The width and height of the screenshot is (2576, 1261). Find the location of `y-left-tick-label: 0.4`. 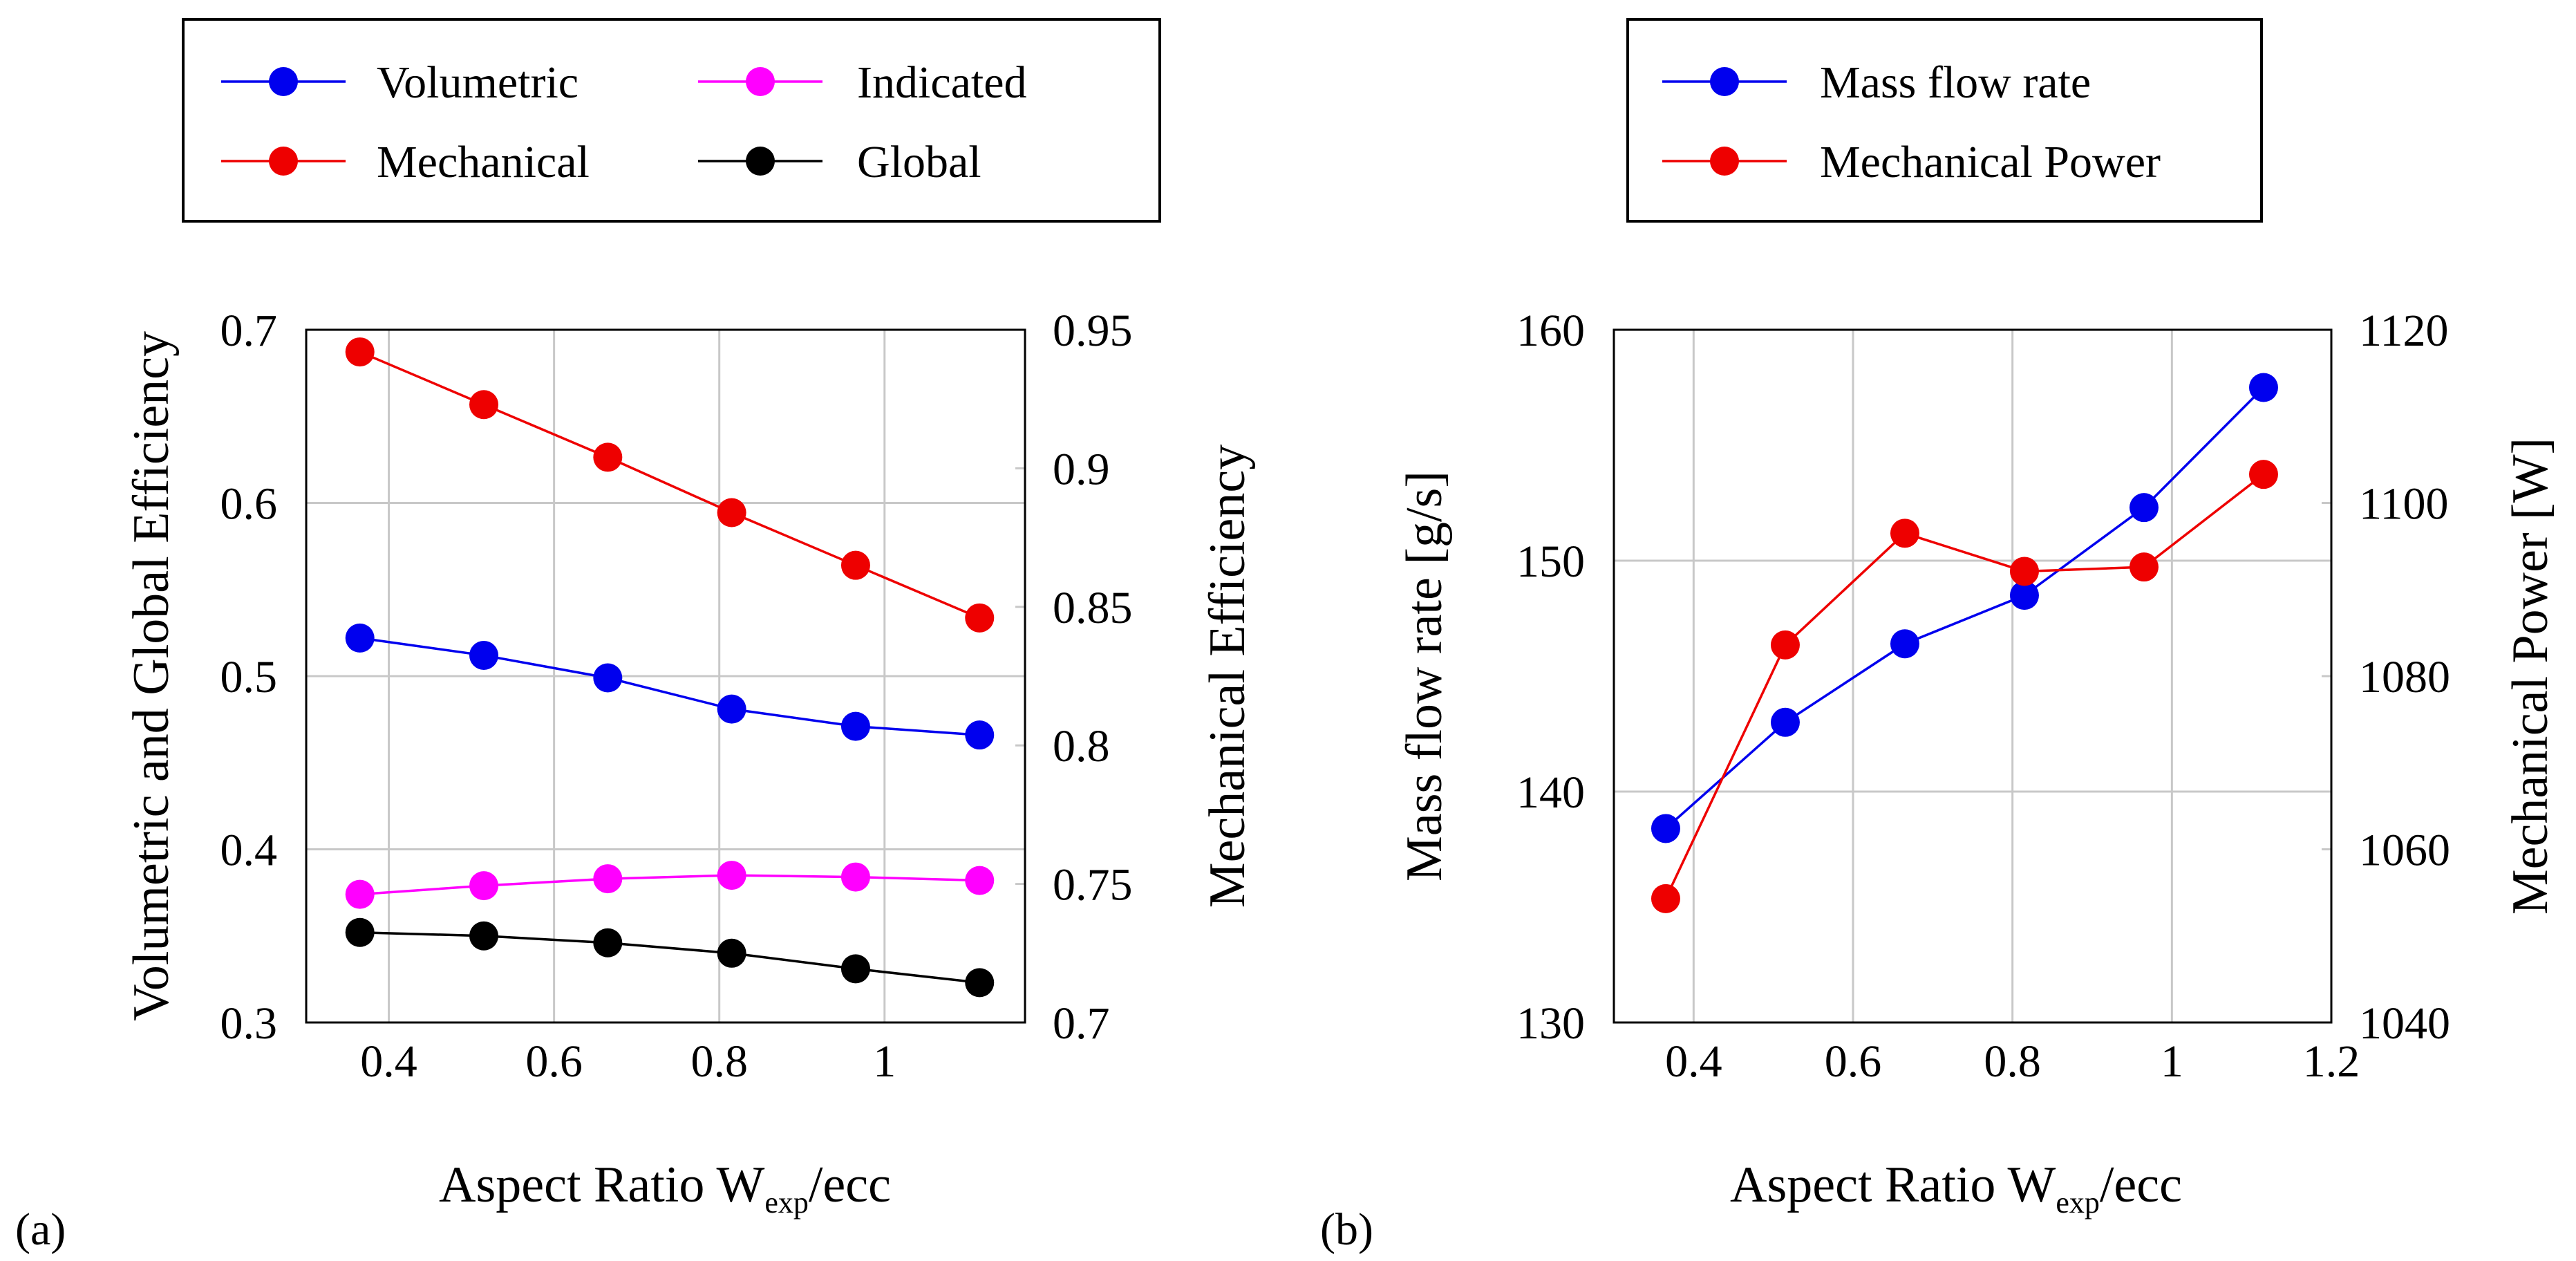

y-left-tick-label: 0.4 is located at coordinates (249, 850).